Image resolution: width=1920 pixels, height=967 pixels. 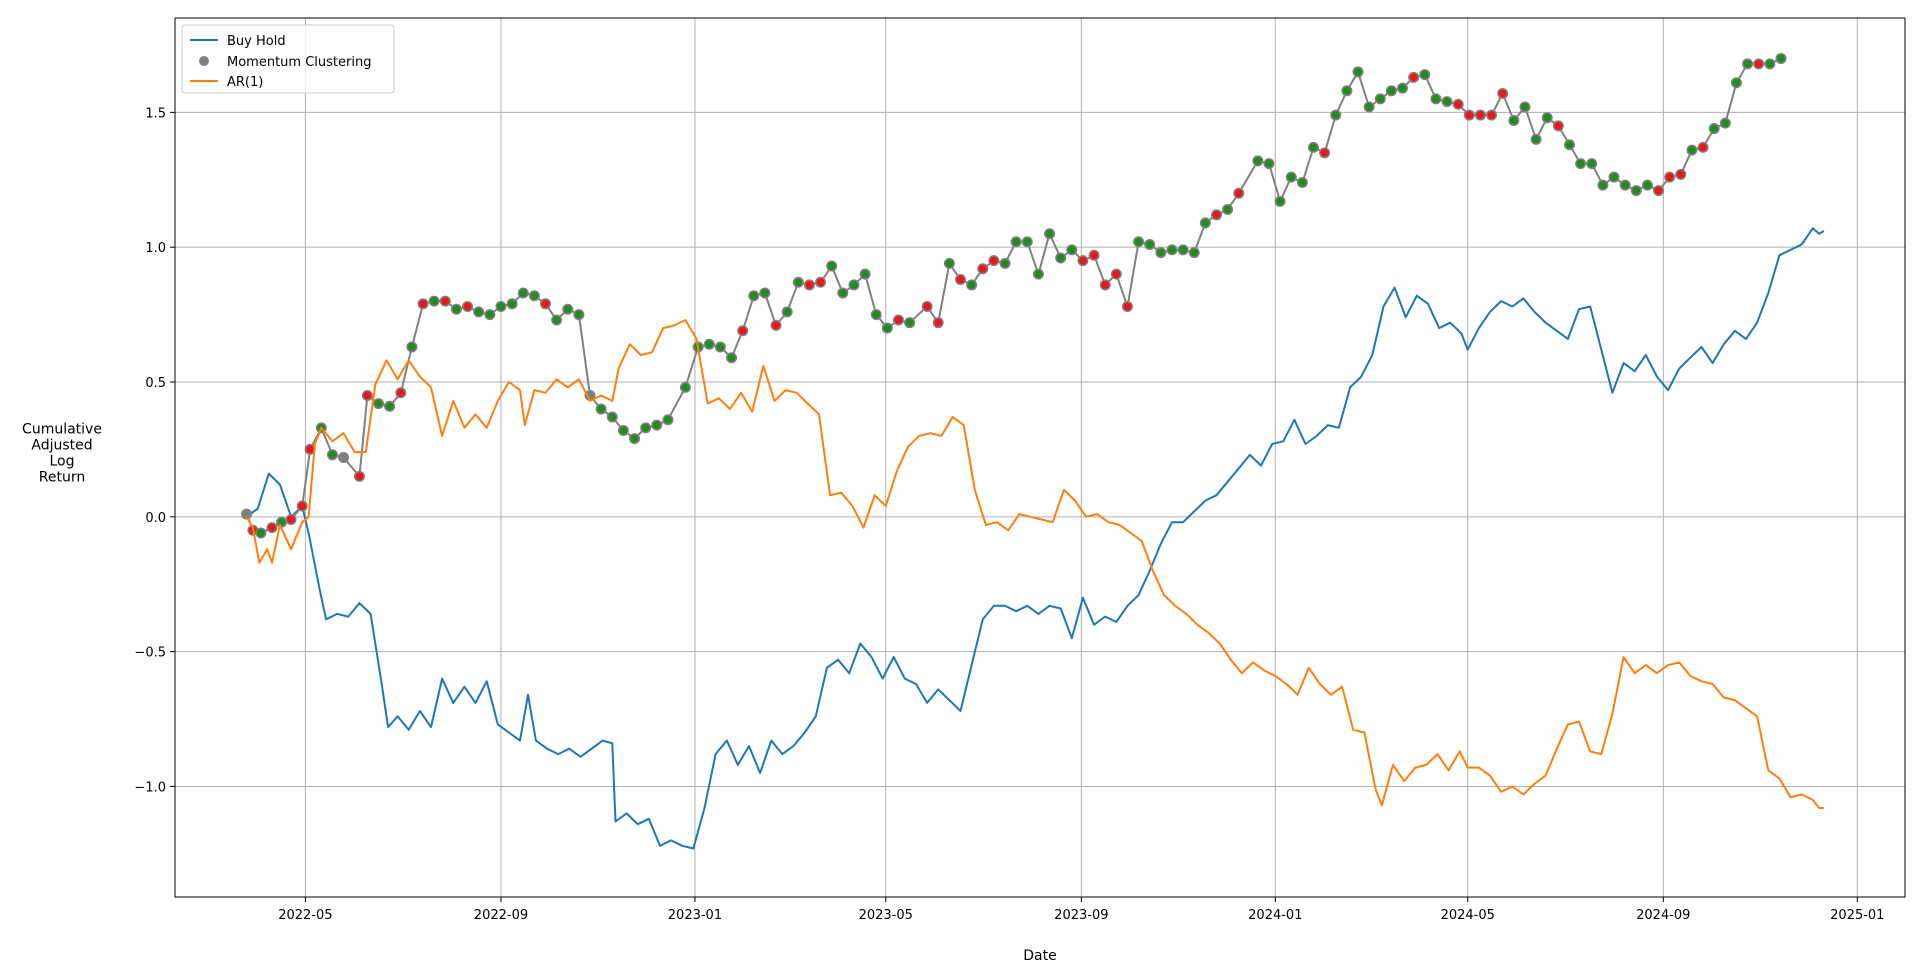 I want to click on legend-label-momentum-clustering: Momentum Clustering, so click(x=299, y=62).